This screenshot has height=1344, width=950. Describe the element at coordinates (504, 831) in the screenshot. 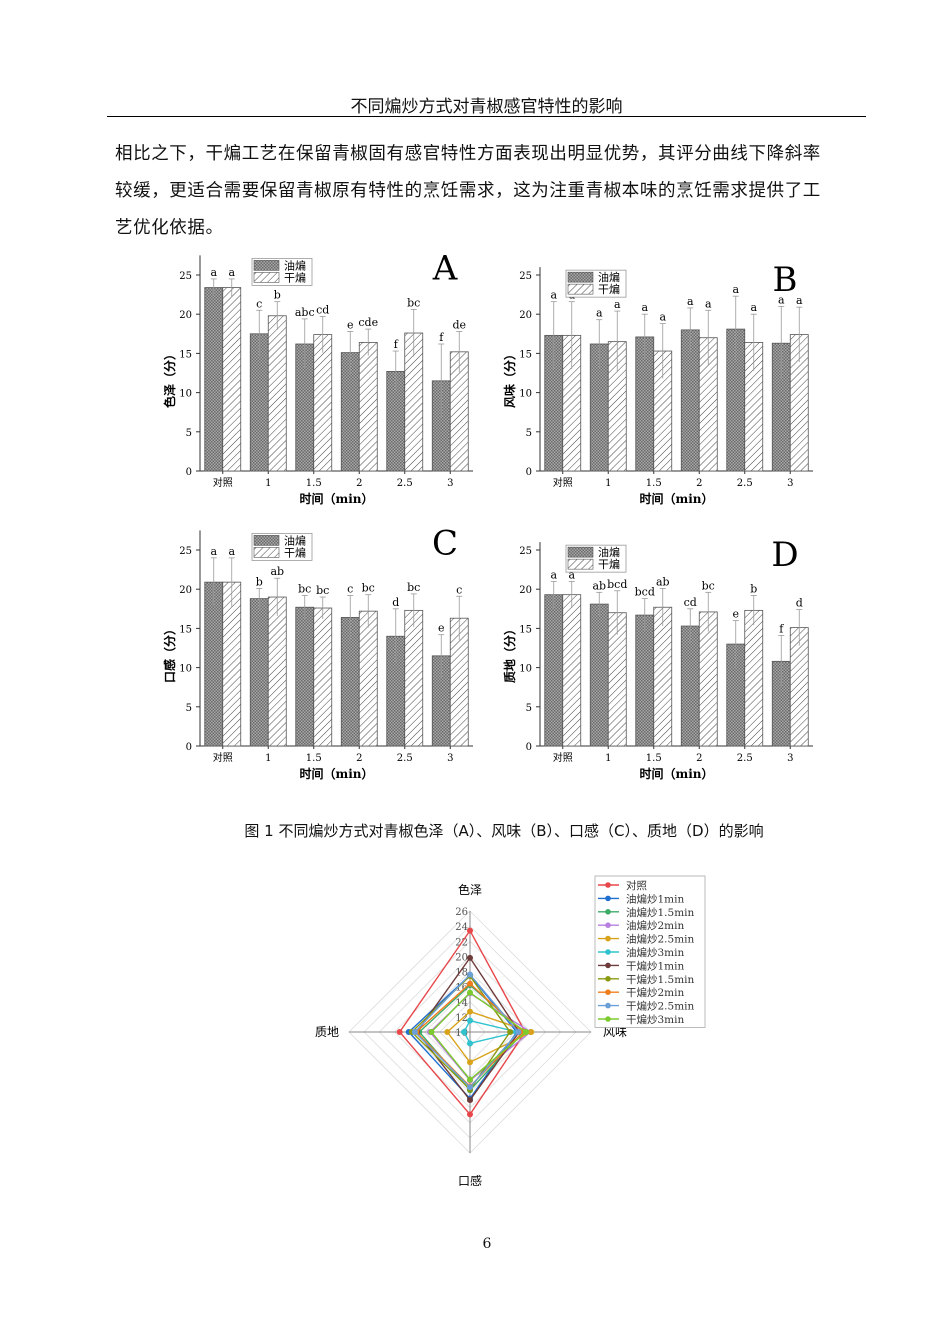

I see `figure-caption: 图 1 不同煸炒方式对青椒色泽（A）、风味（B）、口感（C）、质地（D）的影响` at that location.